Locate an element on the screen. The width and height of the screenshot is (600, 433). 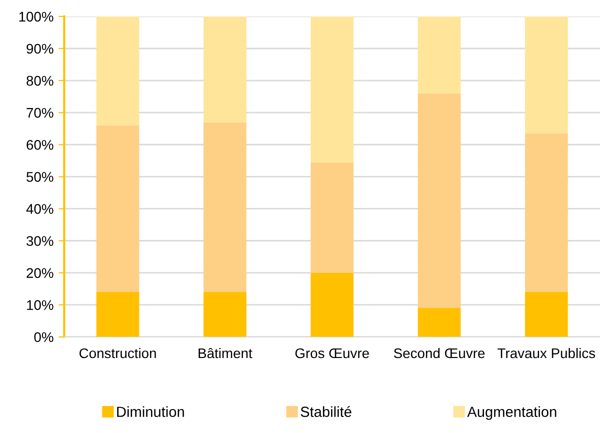
y-tick-label: 10% is located at coordinates (40, 305).